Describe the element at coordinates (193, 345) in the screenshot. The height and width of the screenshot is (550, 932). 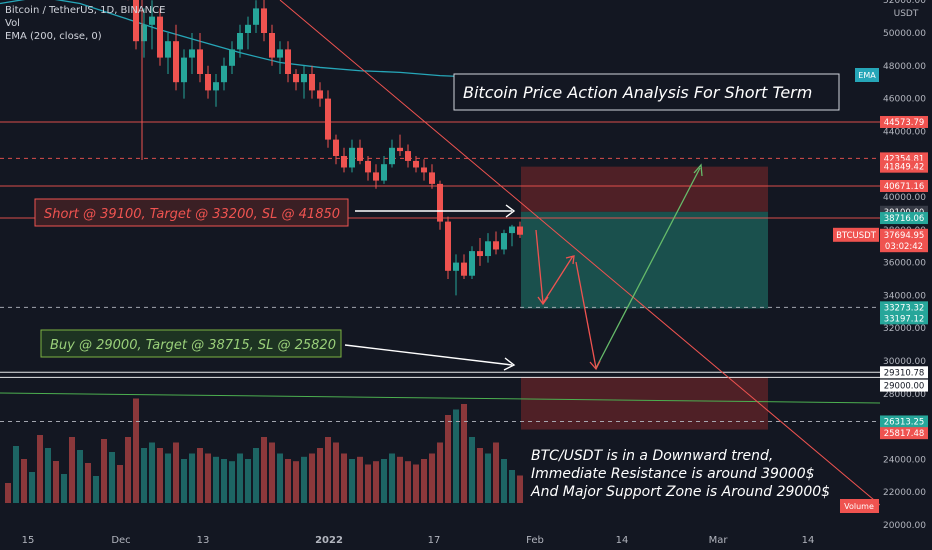
I see `buy-note-text: Buy @ 29000, Target @ 38715, SL @ 25820` at that location.